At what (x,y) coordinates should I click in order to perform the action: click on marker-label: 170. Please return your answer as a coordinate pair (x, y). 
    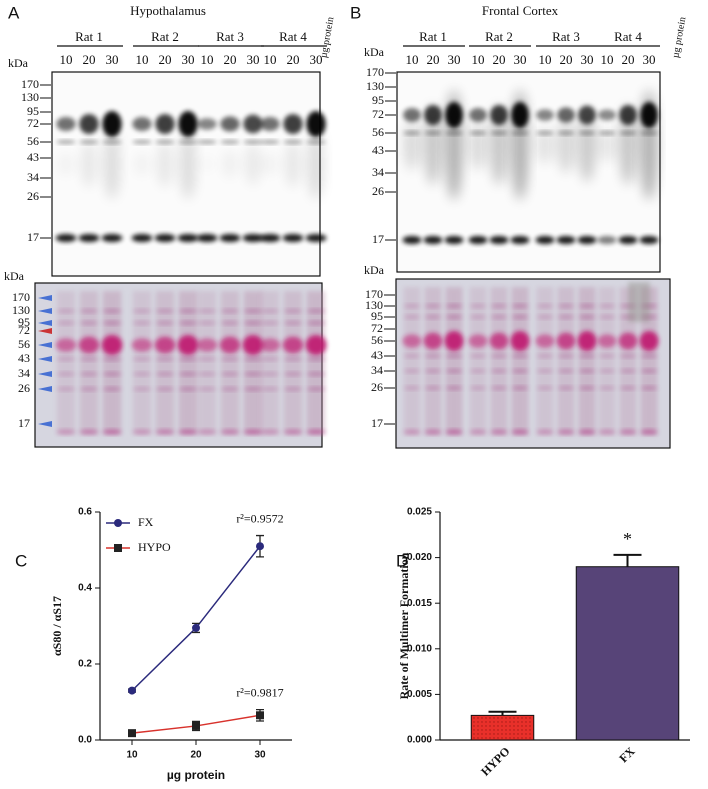
    Looking at the image, I should click on (21, 297).